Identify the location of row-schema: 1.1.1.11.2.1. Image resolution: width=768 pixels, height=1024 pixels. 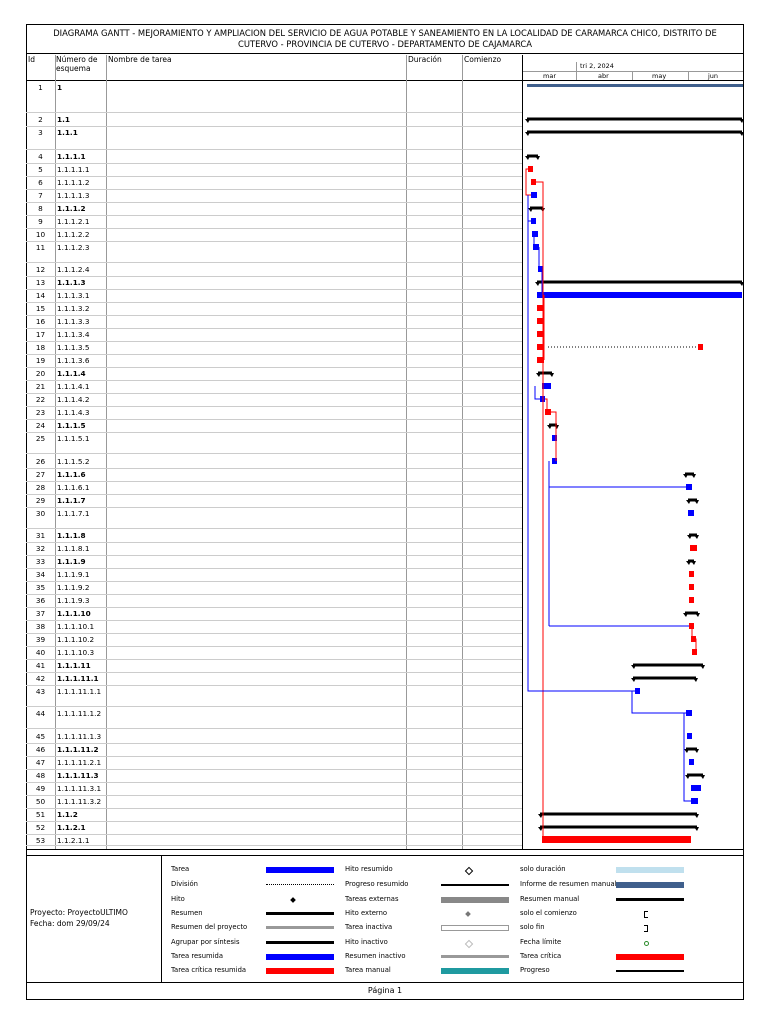
(79, 762).